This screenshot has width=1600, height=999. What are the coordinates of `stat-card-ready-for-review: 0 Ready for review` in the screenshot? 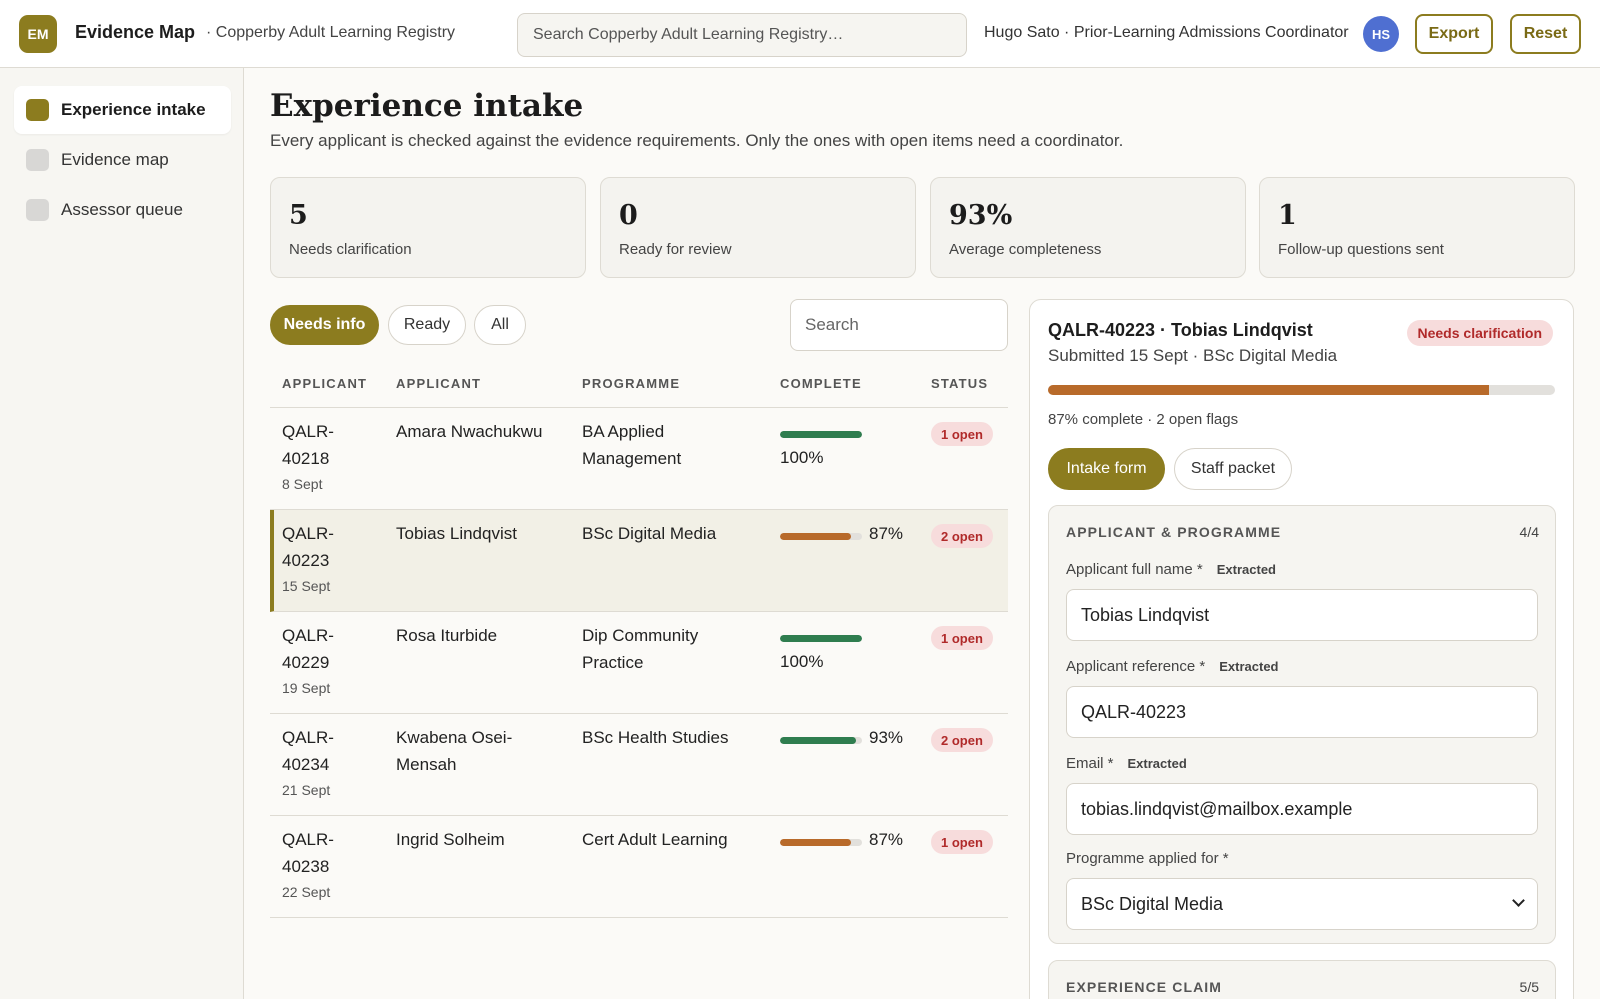 It's located at (758, 227).